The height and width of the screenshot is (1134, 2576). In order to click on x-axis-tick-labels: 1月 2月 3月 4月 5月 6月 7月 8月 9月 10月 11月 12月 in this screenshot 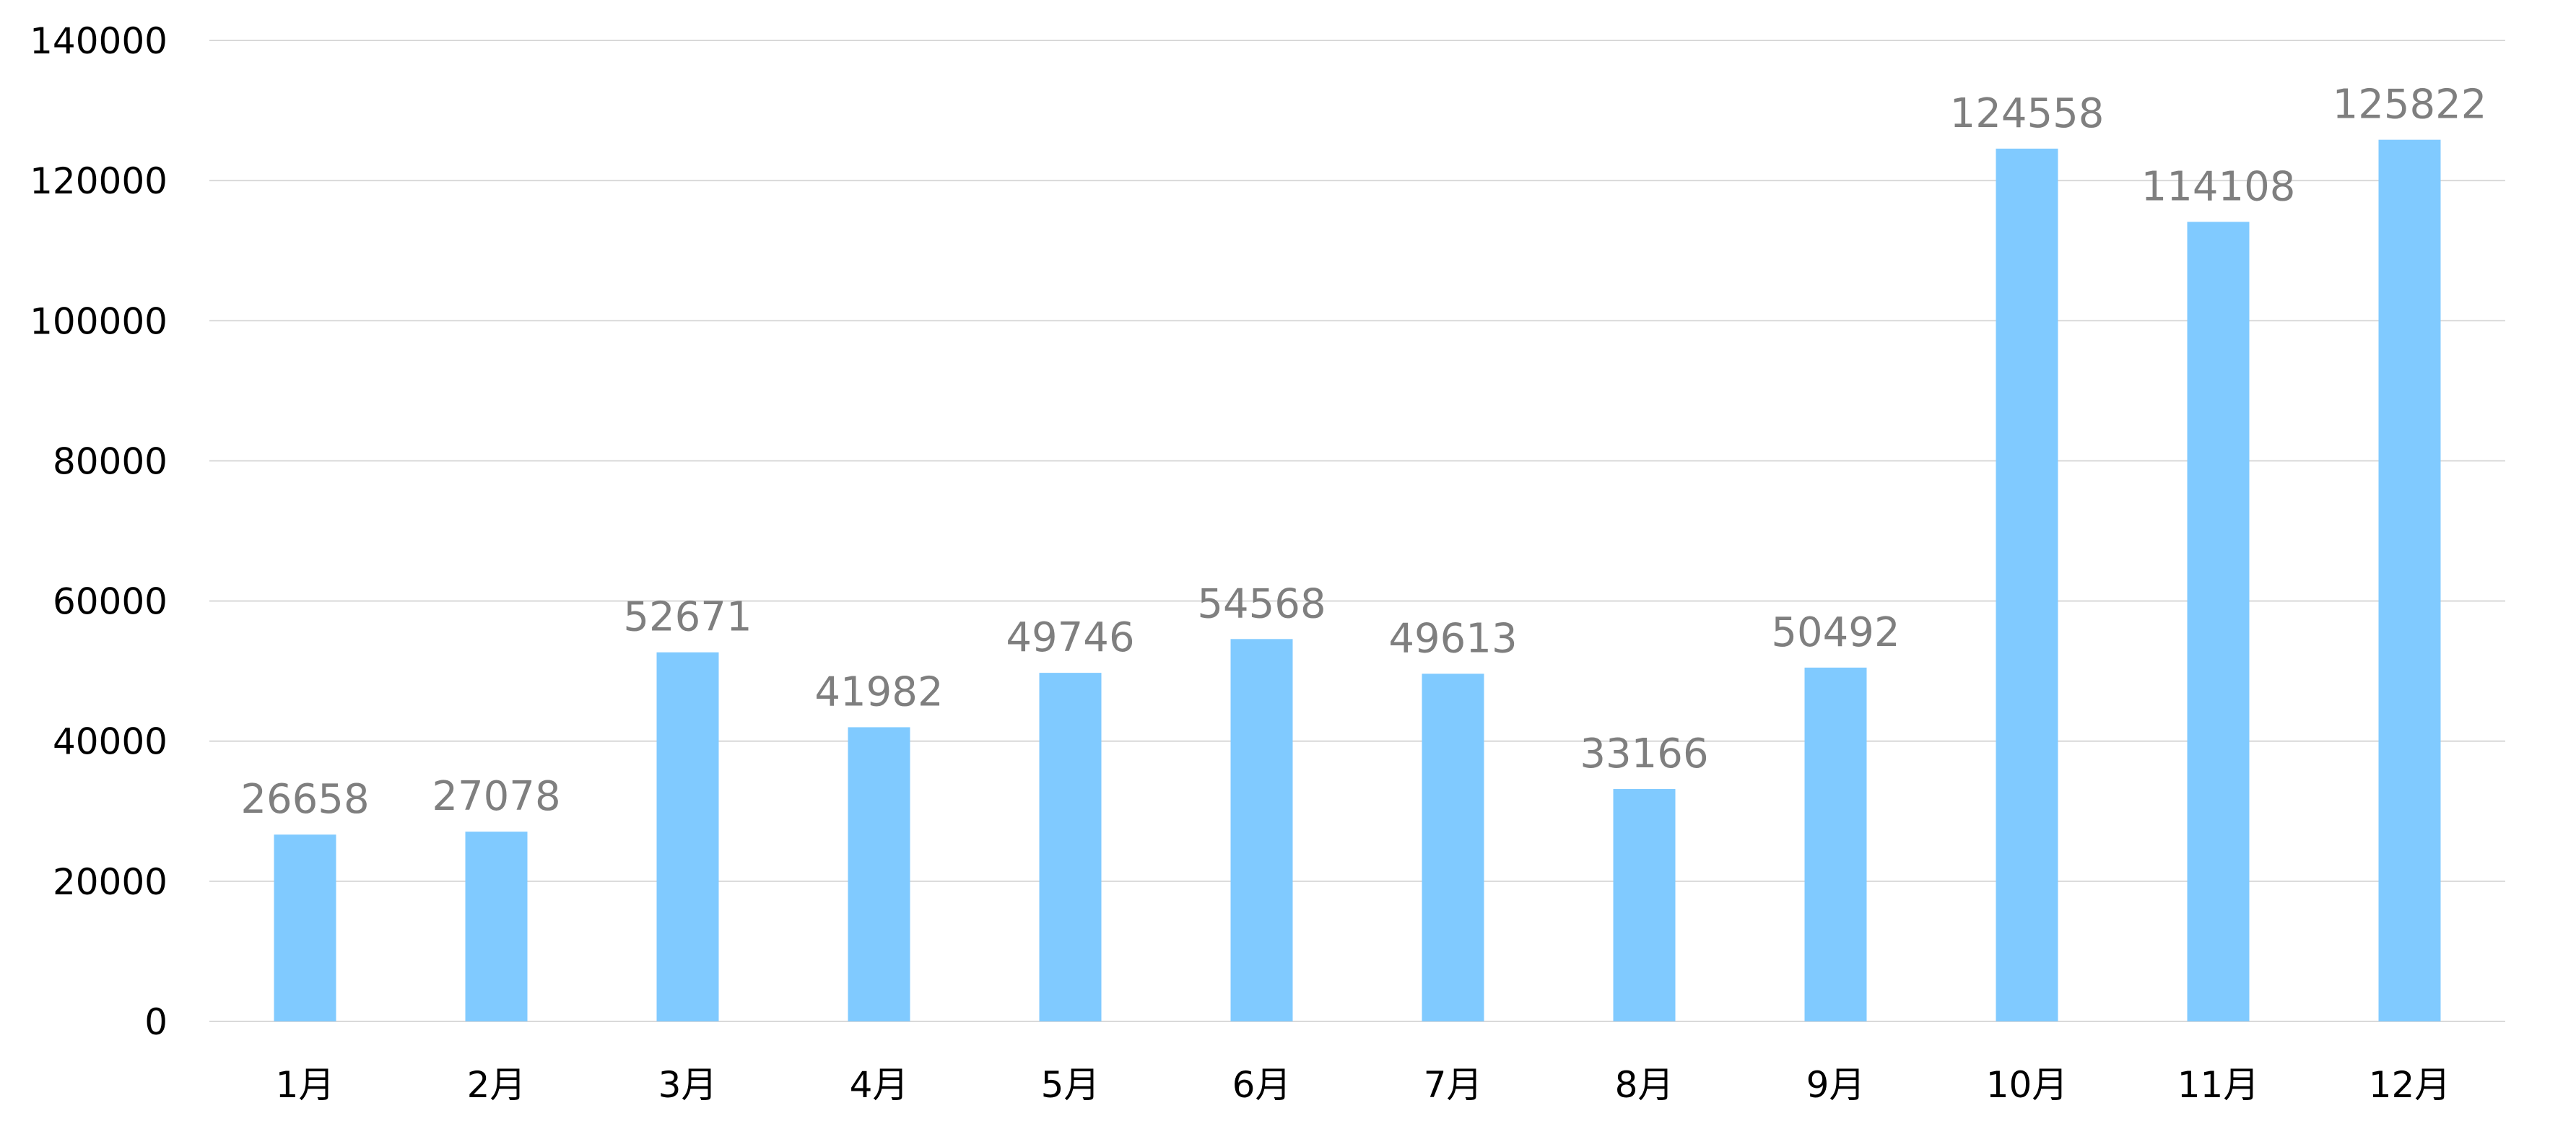, I will do `click(1363, 1085)`.